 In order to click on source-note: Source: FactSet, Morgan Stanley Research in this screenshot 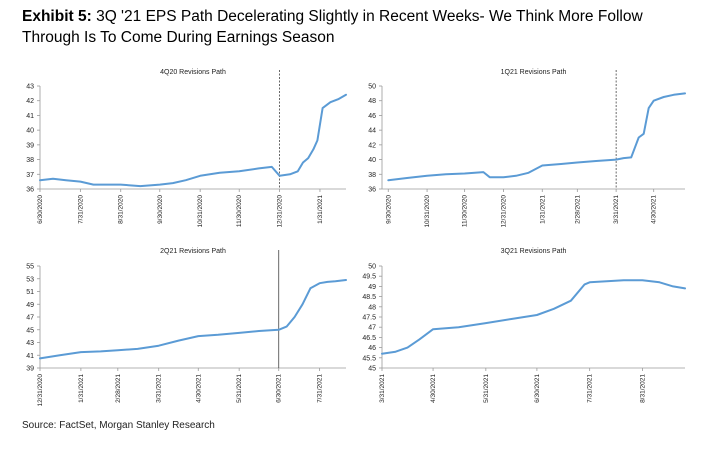, I will do `click(118, 425)`.